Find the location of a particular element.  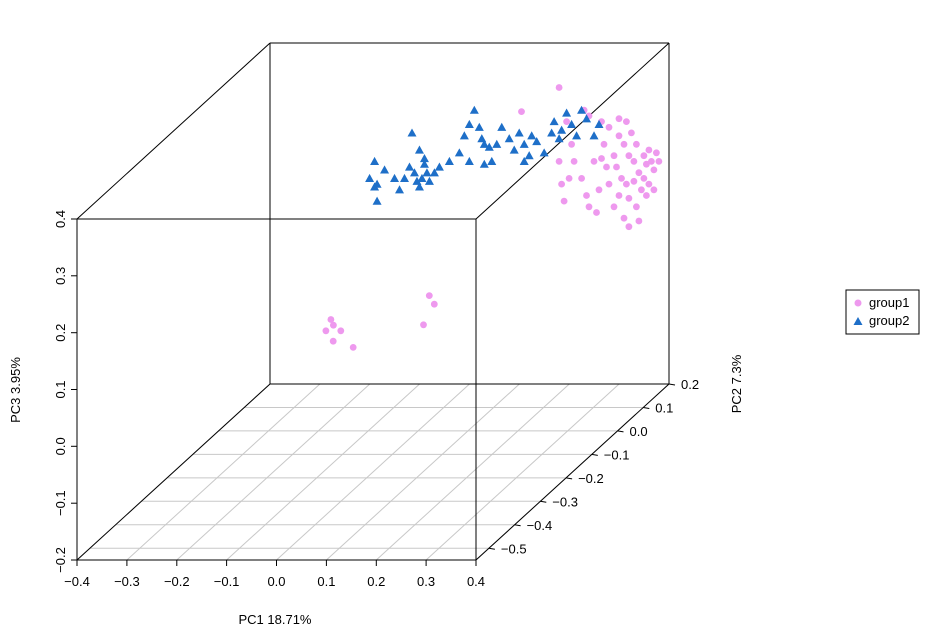

z-tick-label-0: −0.2 is located at coordinates (60, 560).